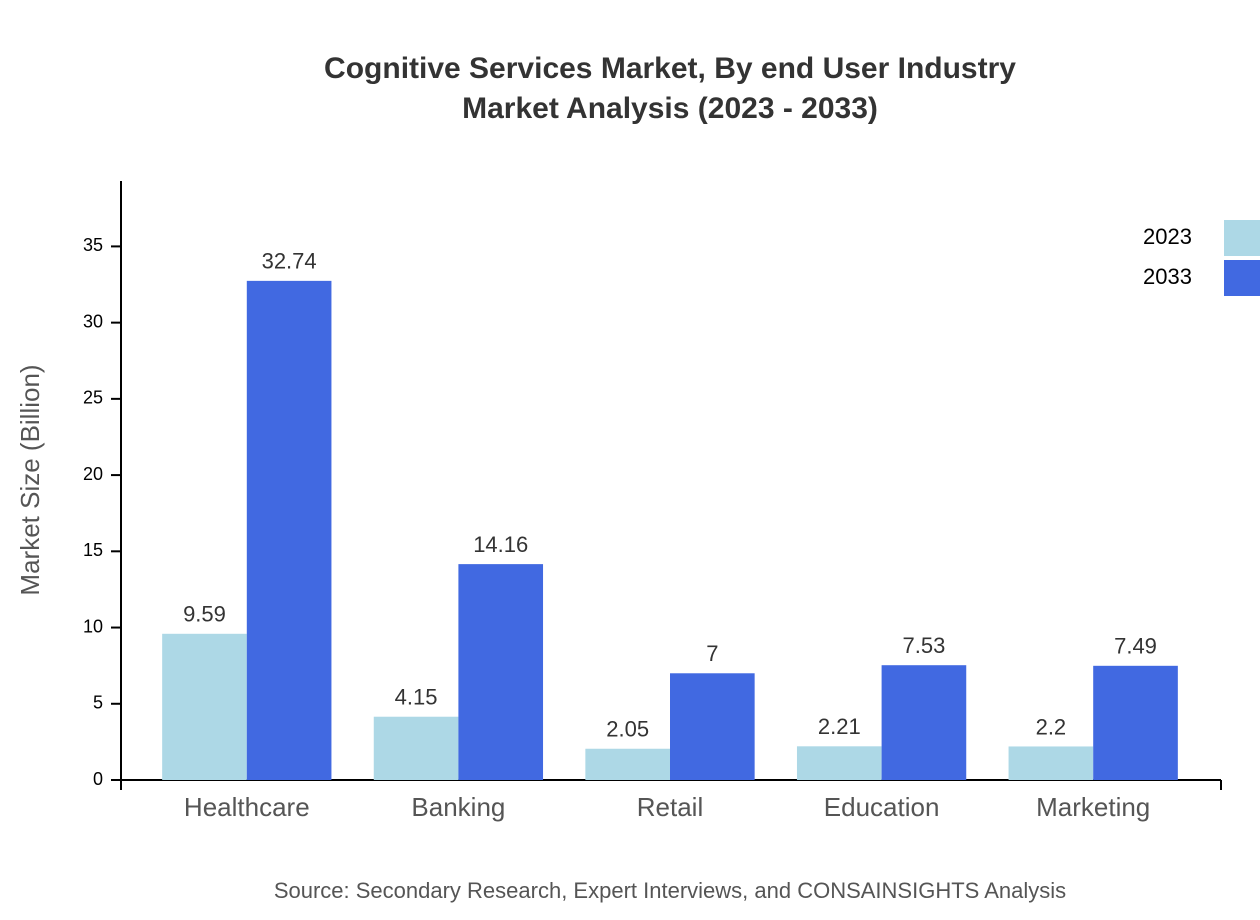  Describe the element at coordinates (93, 626) in the screenshot. I see `y-tick-label: 10` at that location.